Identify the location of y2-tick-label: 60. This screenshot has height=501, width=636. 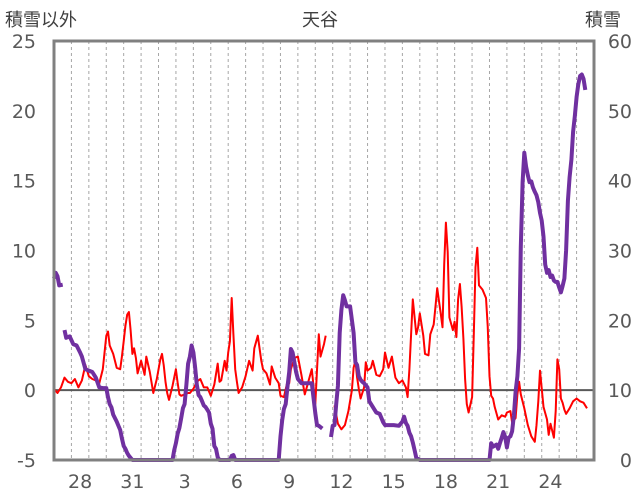
(620, 42).